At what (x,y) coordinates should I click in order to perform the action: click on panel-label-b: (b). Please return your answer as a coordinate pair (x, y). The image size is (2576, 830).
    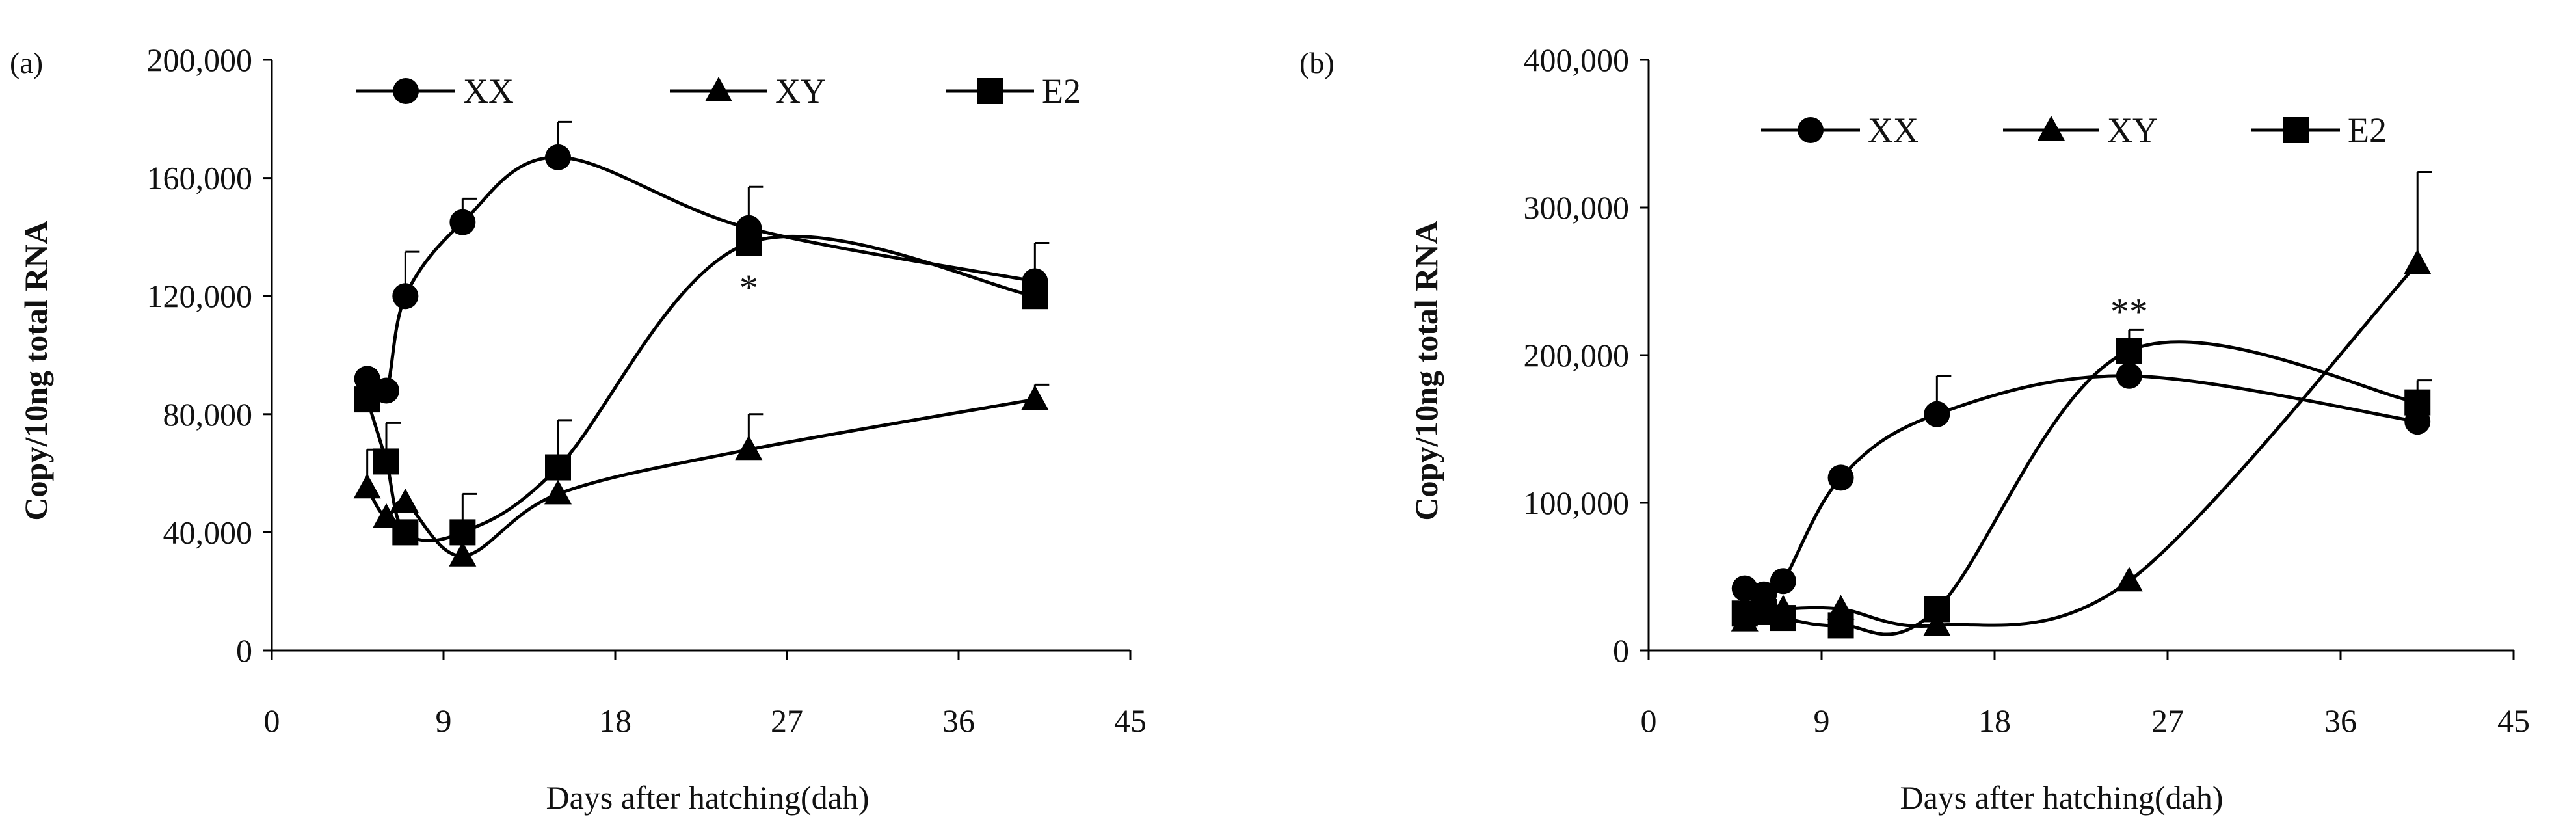
    Looking at the image, I should click on (1316, 62).